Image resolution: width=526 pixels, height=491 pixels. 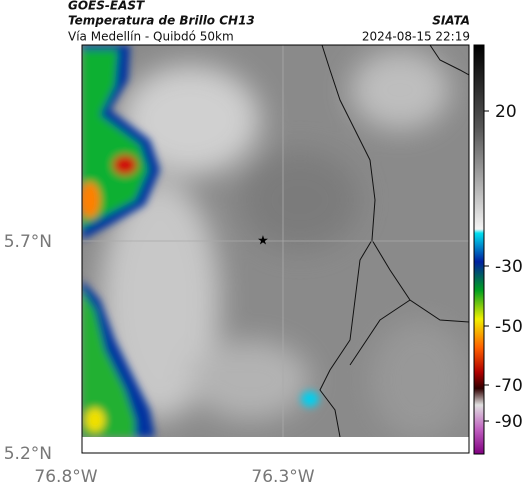 I want to click on title: GOES-EAST, so click(x=106, y=6).